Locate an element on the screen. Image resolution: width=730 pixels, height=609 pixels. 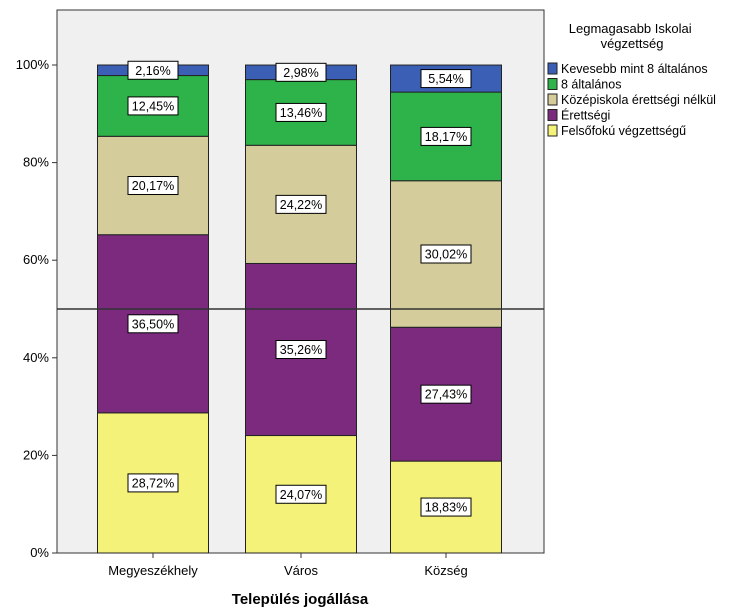
bar-value-label: 24,07% is located at coordinates (301, 495).